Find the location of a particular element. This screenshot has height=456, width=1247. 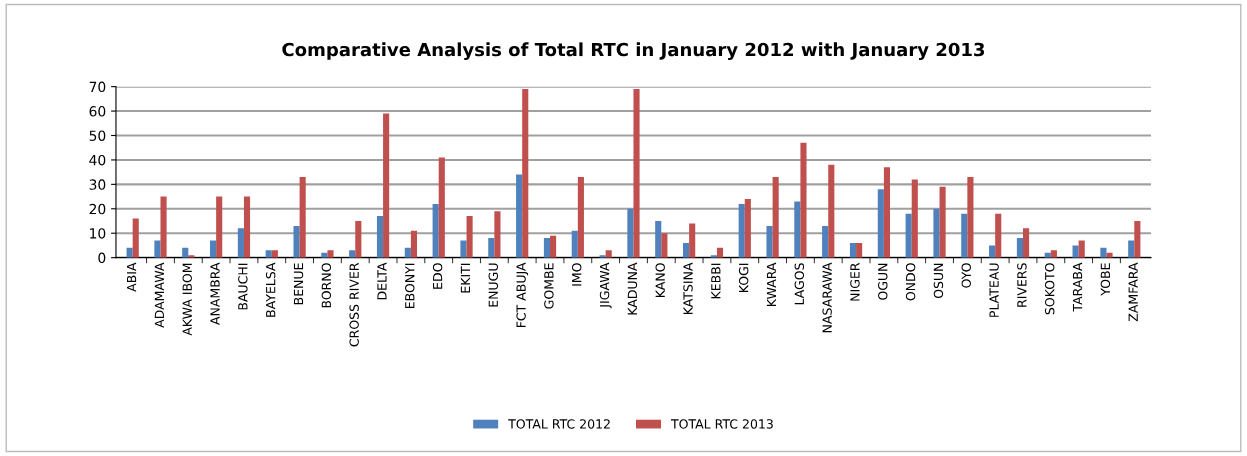

y-tick-label: 30 is located at coordinates (97, 184).